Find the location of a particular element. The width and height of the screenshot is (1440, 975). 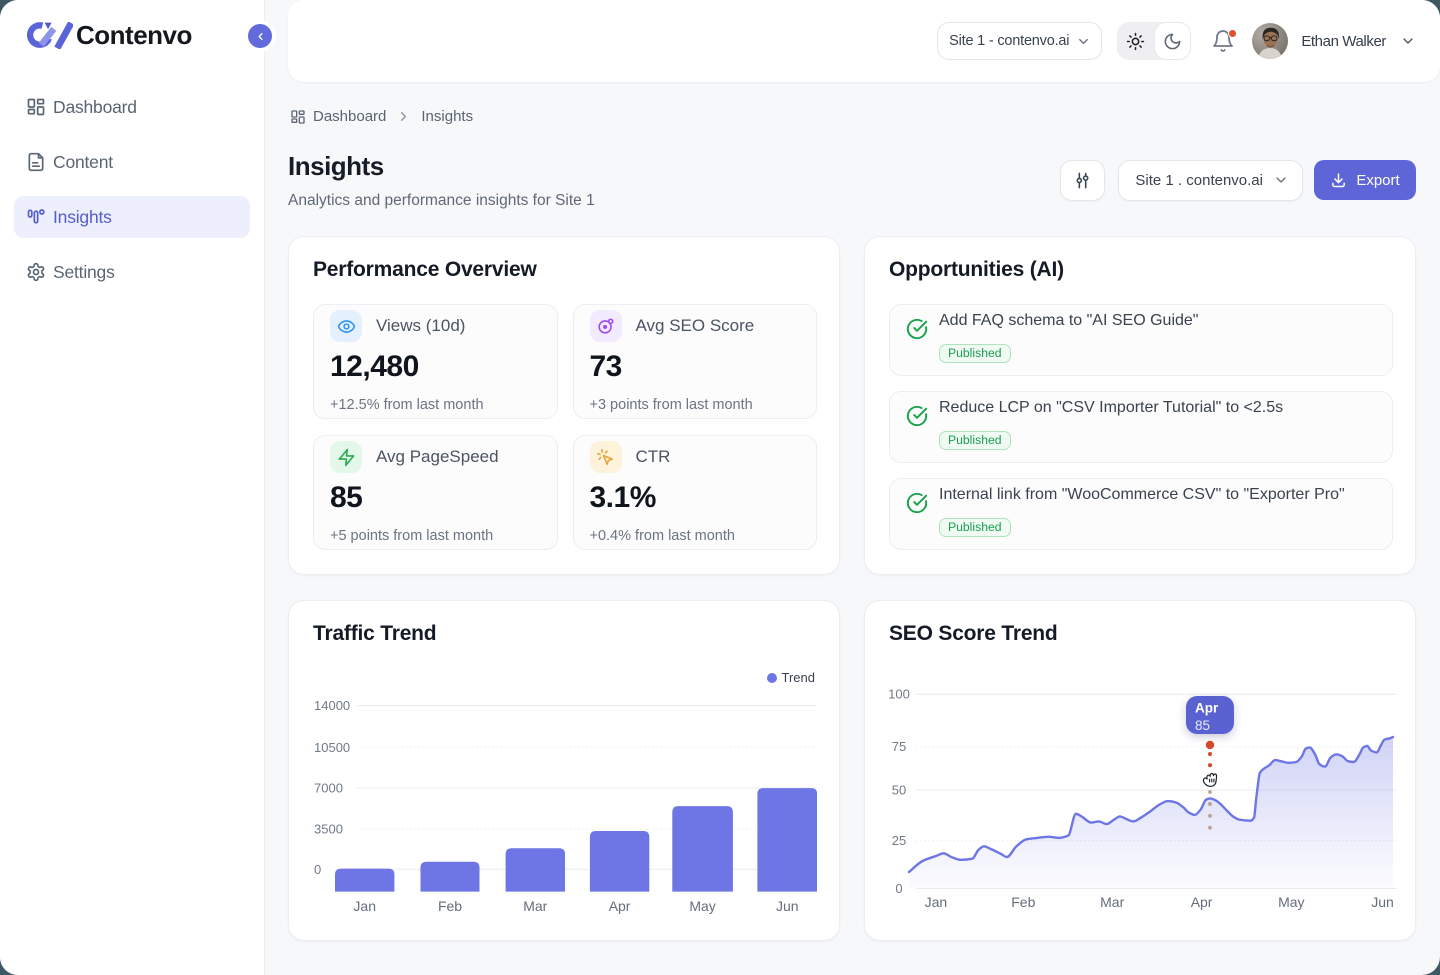

svg-text: 14000 is located at coordinates (332, 705).